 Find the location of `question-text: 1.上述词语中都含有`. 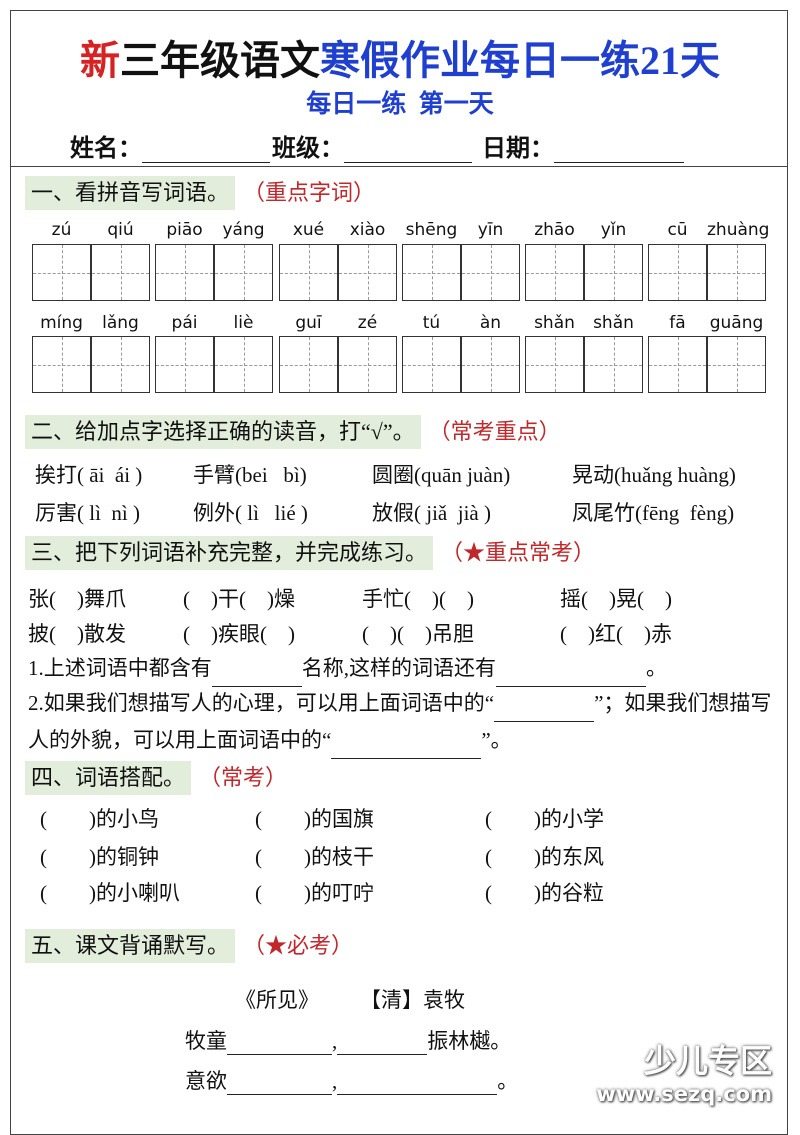

question-text: 1.上述词语中都含有 is located at coordinates (120, 668).